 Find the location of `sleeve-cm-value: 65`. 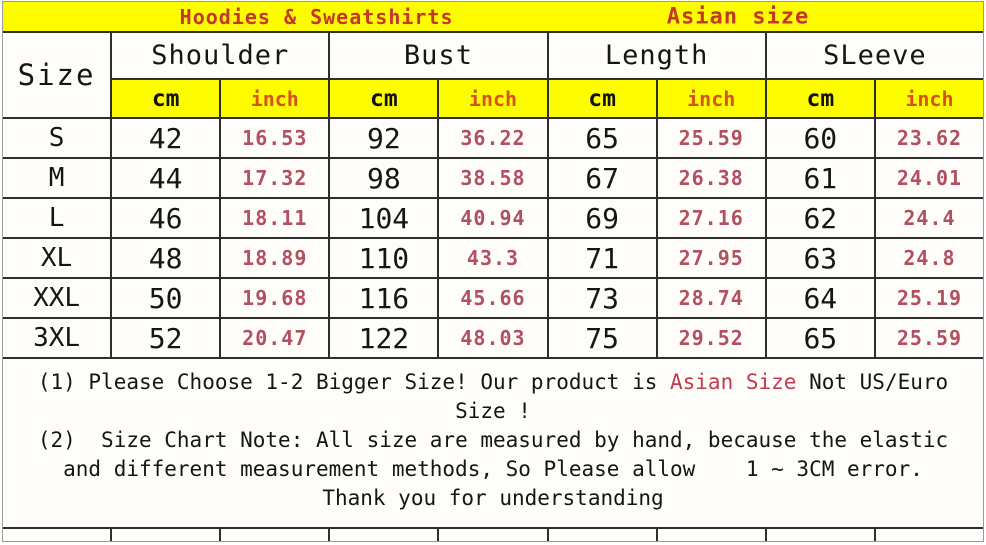

sleeve-cm-value: 65 is located at coordinates (820, 338).